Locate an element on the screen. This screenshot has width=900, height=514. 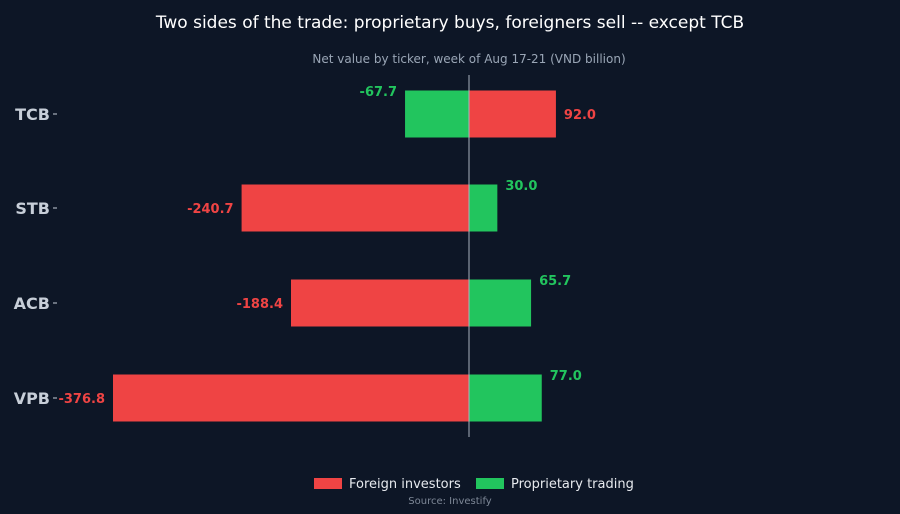
y-tick-label-tcb: TCB is located at coordinates (32, 114).